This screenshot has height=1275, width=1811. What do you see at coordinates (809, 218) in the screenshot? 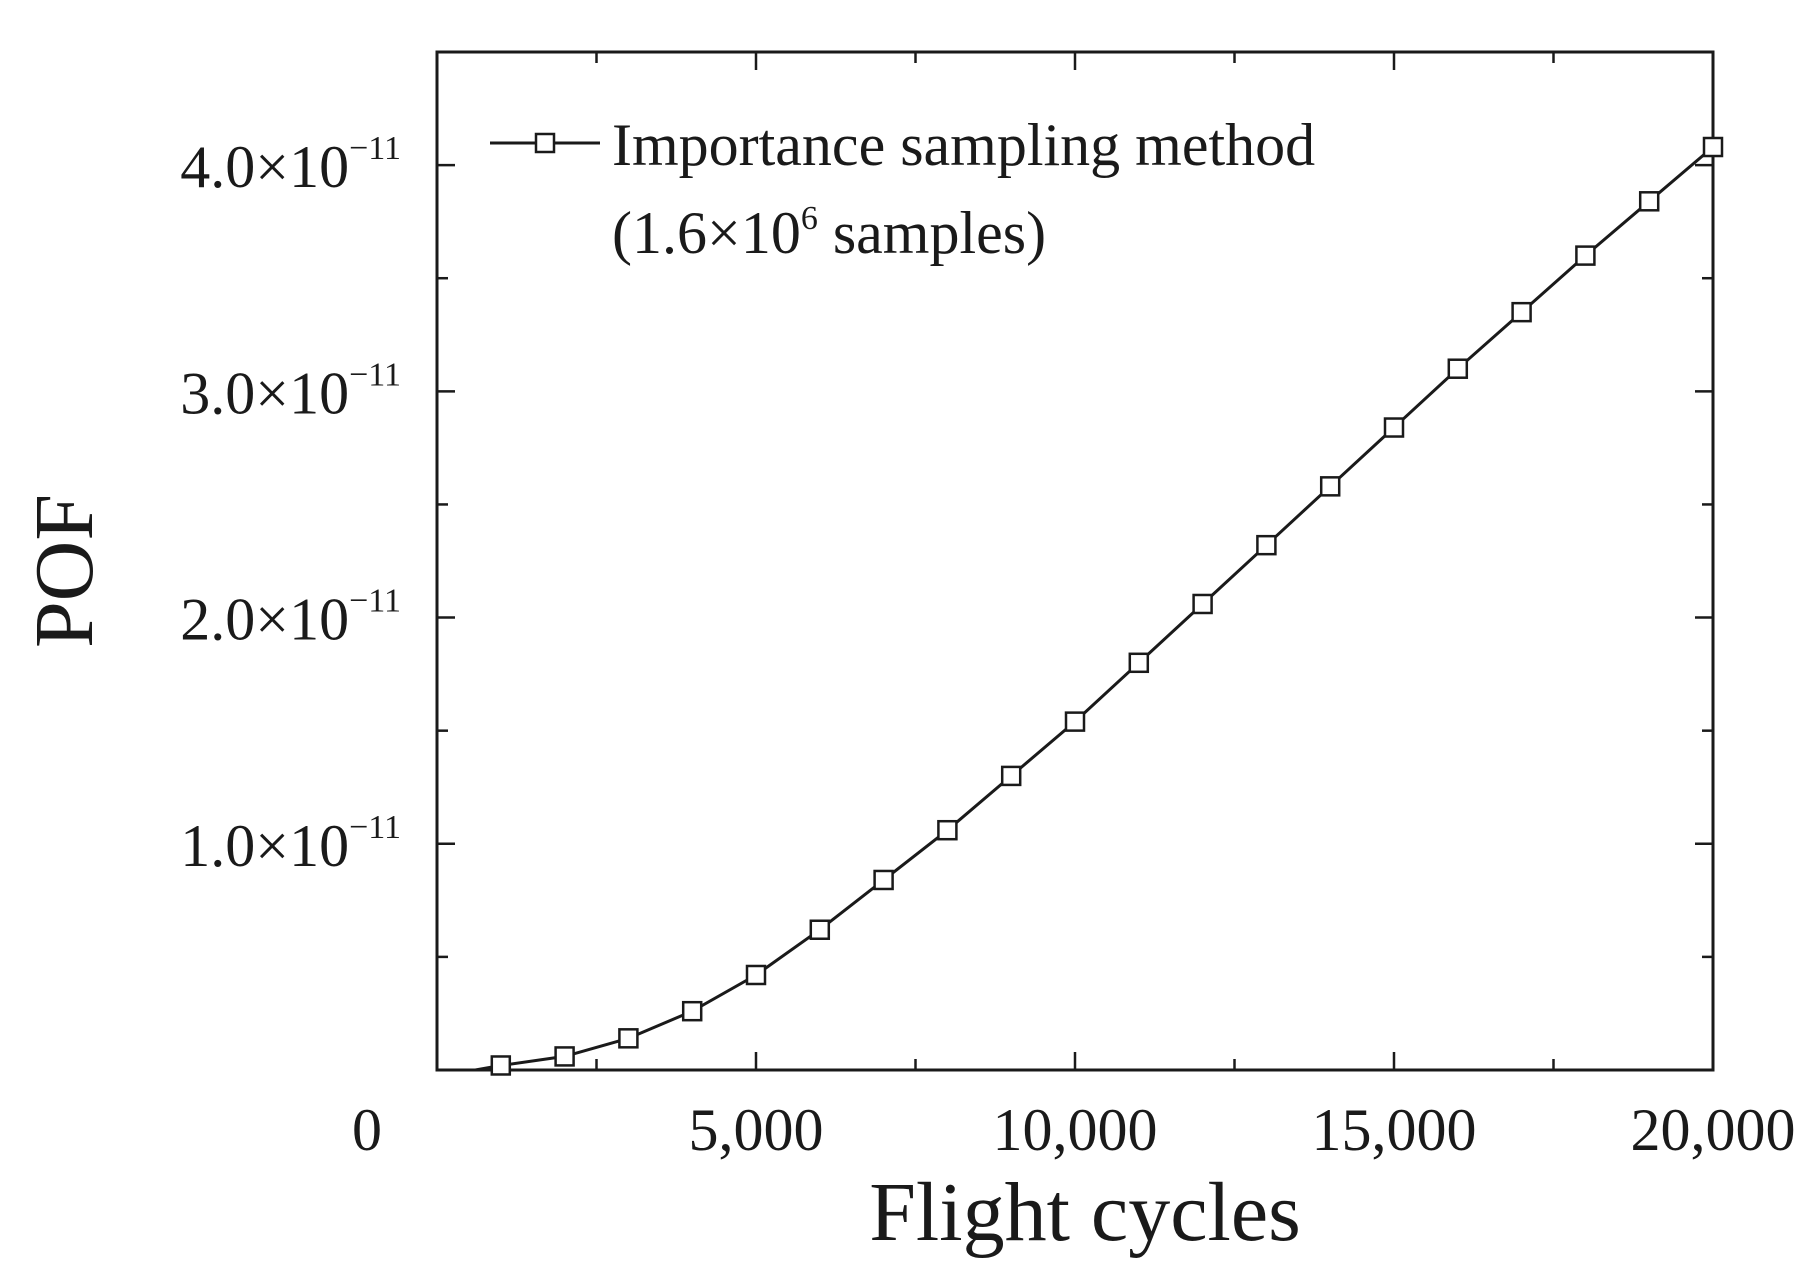
I see `legend-label-superscript: 6` at bounding box center [809, 218].